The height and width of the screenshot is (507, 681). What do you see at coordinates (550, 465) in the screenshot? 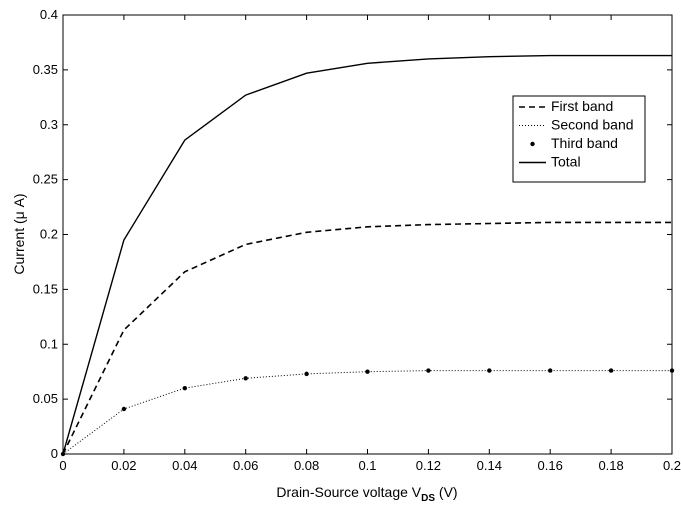
I see `x-tick-label: 0.16` at bounding box center [550, 465].